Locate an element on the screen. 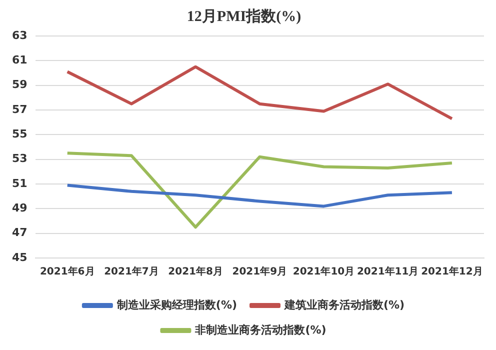 This screenshot has width=496, height=350. chart-title: 12月PMI指数(%) is located at coordinates (244, 16).